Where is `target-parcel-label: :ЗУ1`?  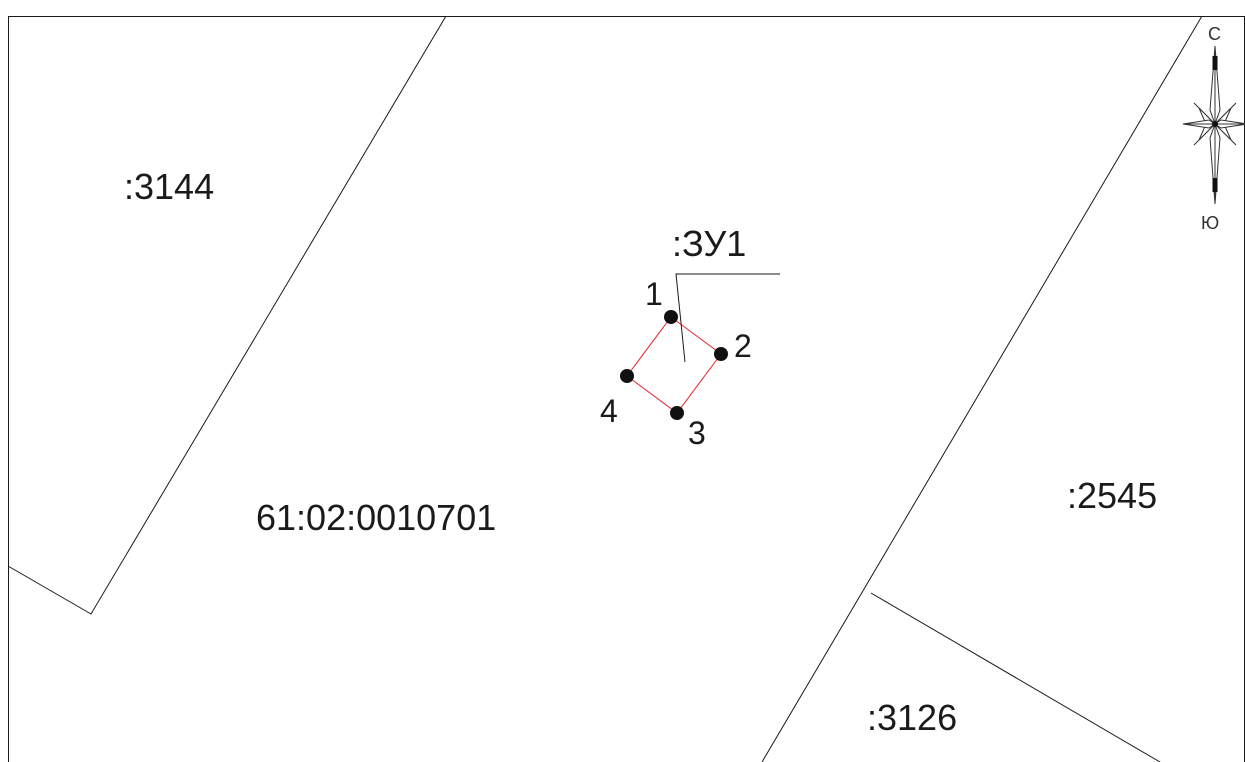
target-parcel-label: :ЗУ1 is located at coordinates (709, 243).